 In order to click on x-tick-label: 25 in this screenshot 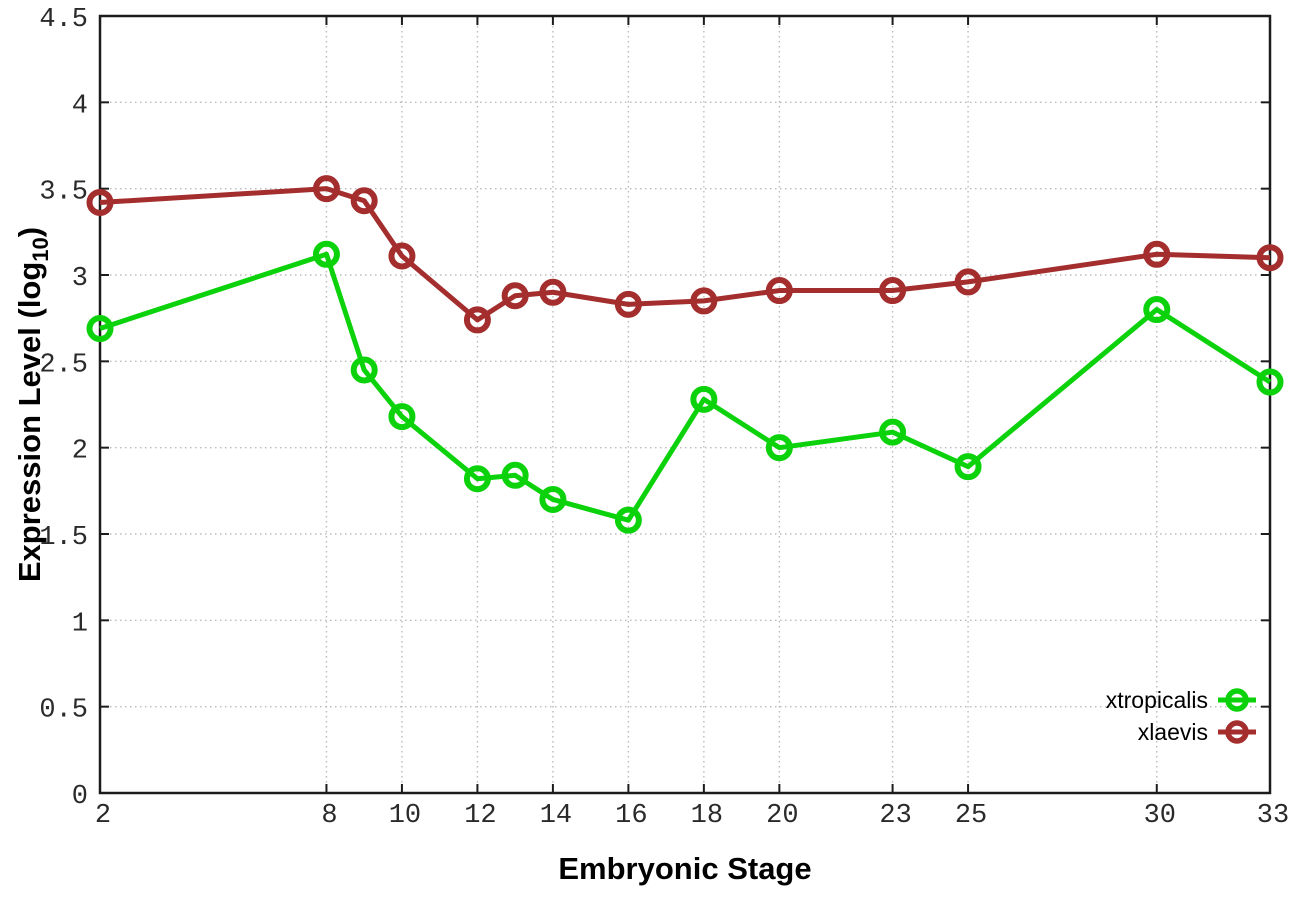, I will do `click(971, 816)`.